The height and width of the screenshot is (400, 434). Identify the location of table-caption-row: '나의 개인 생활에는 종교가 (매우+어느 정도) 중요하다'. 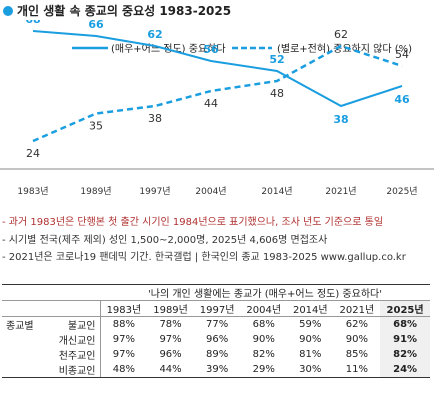
(216, 292).